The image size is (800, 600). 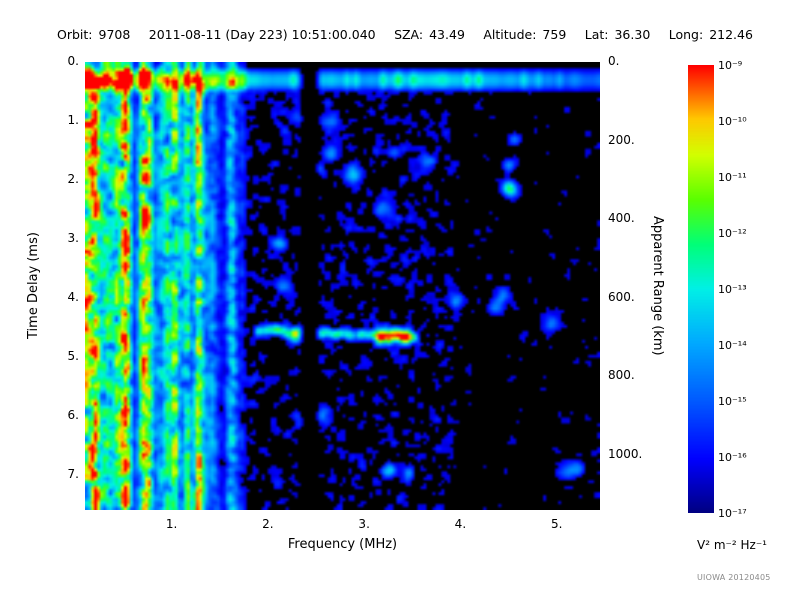 What do you see at coordinates (730, 65) in the screenshot?
I see `colorbar-tick-label: 10⁻⁹` at bounding box center [730, 65].